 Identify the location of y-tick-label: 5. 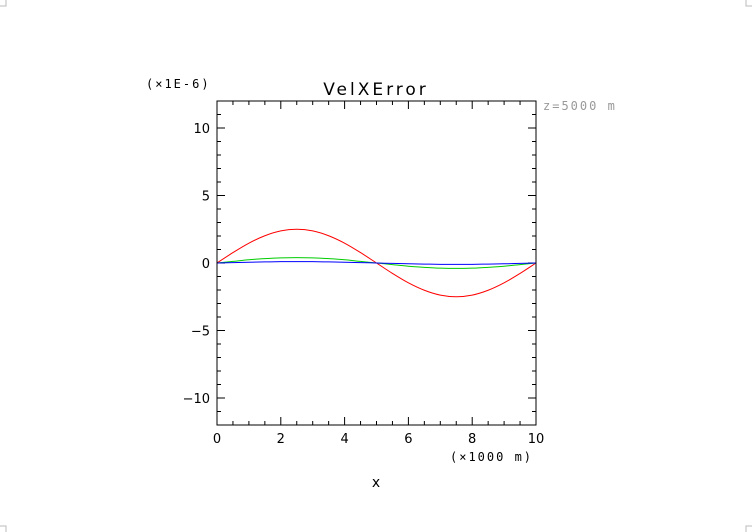
(206, 197).